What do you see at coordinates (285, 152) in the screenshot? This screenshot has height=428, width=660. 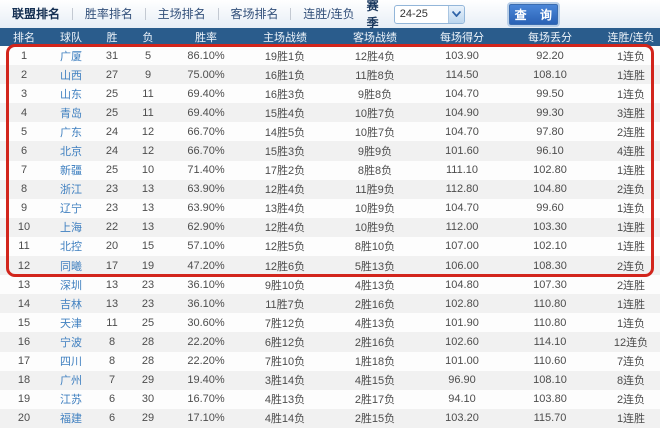 I see `cell-home-record: 15胜3负` at bounding box center [285, 152].